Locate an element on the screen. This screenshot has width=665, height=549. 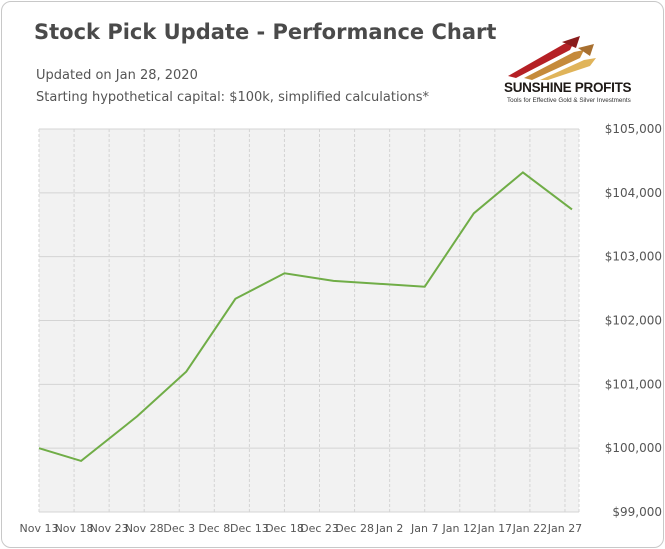
y-tick-label: $101,000 is located at coordinates (633, 384).